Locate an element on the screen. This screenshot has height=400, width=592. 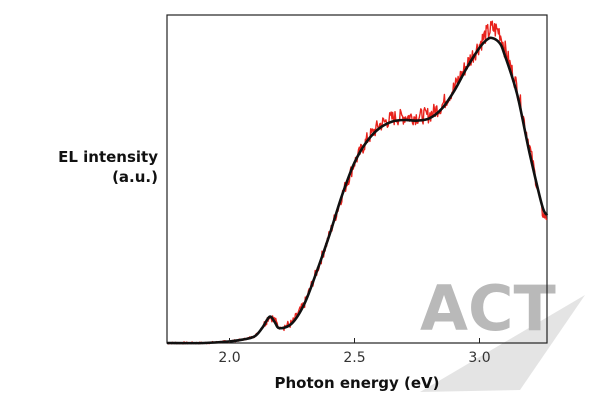
x-axis-ticks: 2.0 2.5 3.0 is located at coordinates (354, 352).